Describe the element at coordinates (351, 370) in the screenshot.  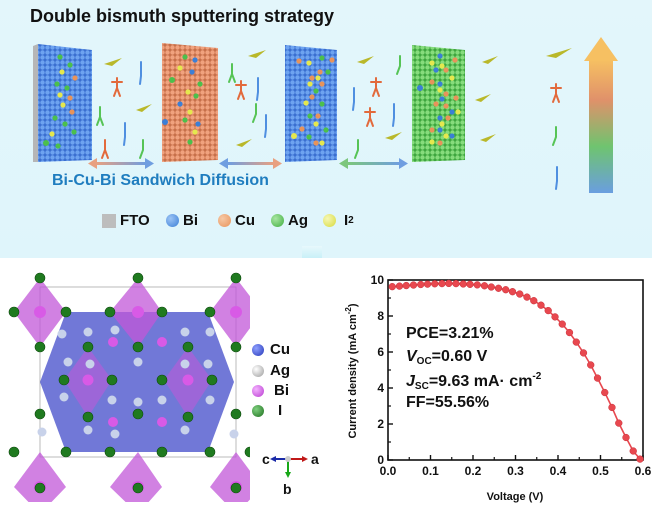
I see `y-axis-label: Current density (mA cm-2)` at that location.